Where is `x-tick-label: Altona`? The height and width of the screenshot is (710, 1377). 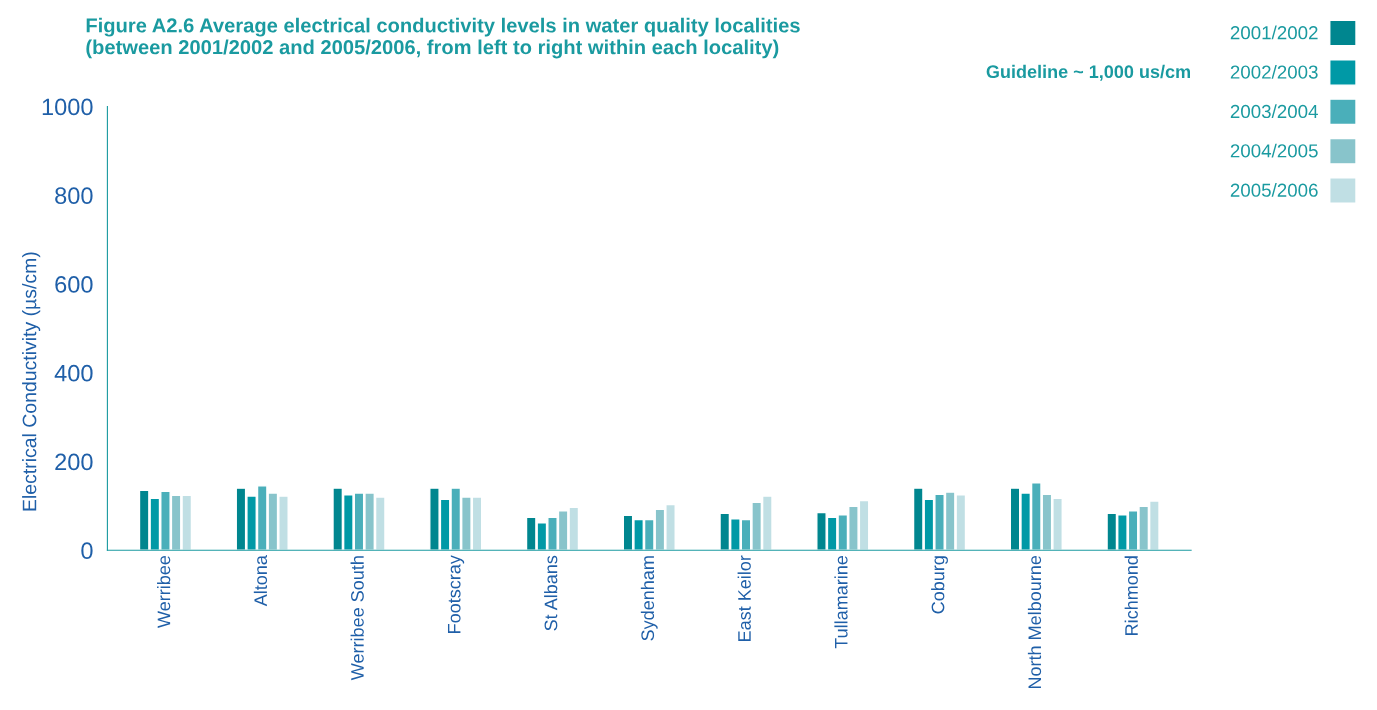
x-tick-label: Altona is located at coordinates (260, 581).